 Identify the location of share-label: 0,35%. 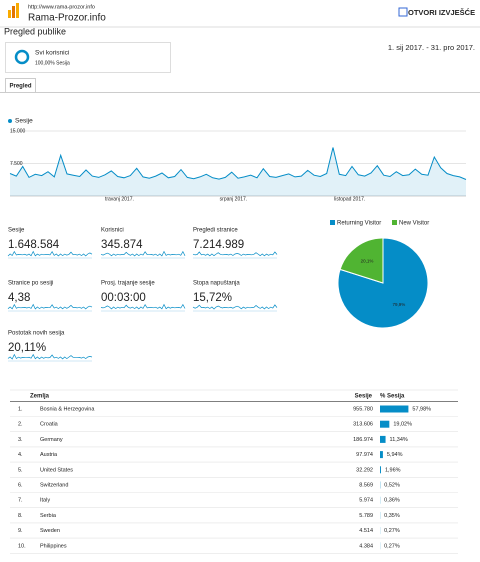
(392, 516).